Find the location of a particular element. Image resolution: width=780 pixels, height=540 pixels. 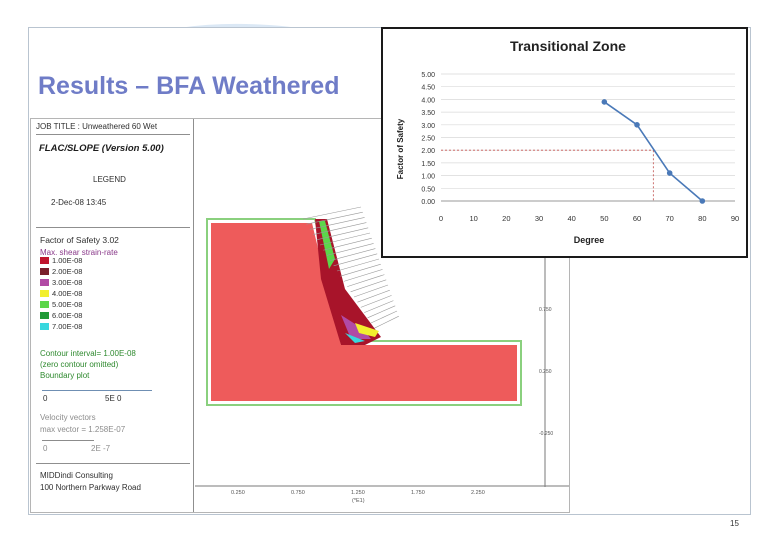

x-tick-label: 90 is located at coordinates (735, 218).